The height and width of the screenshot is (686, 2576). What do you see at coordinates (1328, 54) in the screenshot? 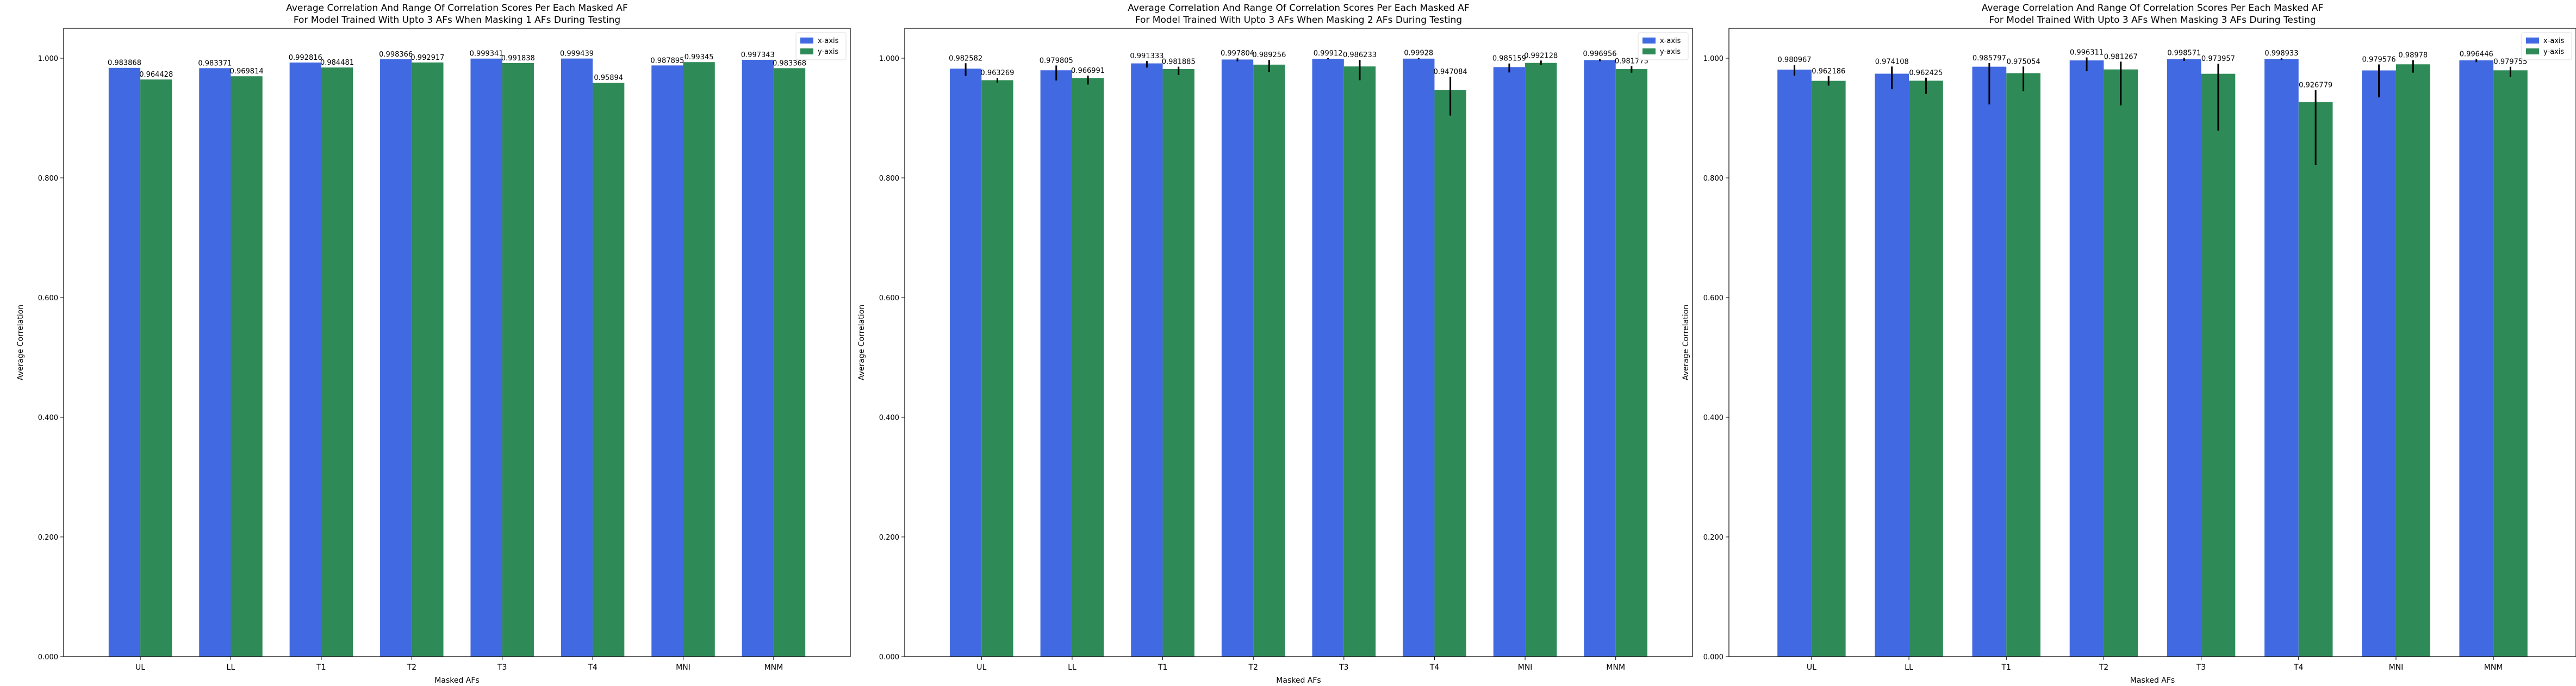
I see `data-label: 0.99912` at bounding box center [1328, 54].